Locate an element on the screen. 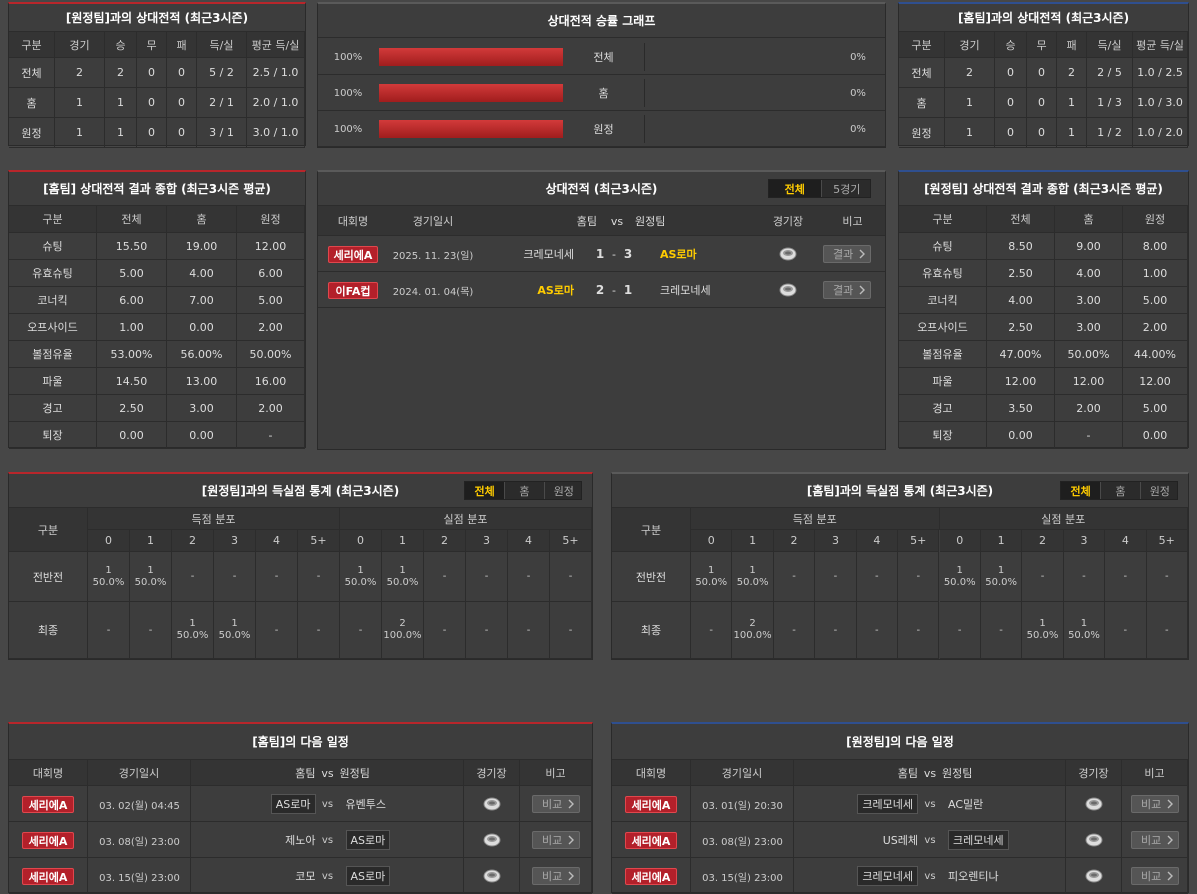 Image resolution: width=1197 pixels, height=894 pixels. stat-cell: 9.00 is located at coordinates (1089, 246).